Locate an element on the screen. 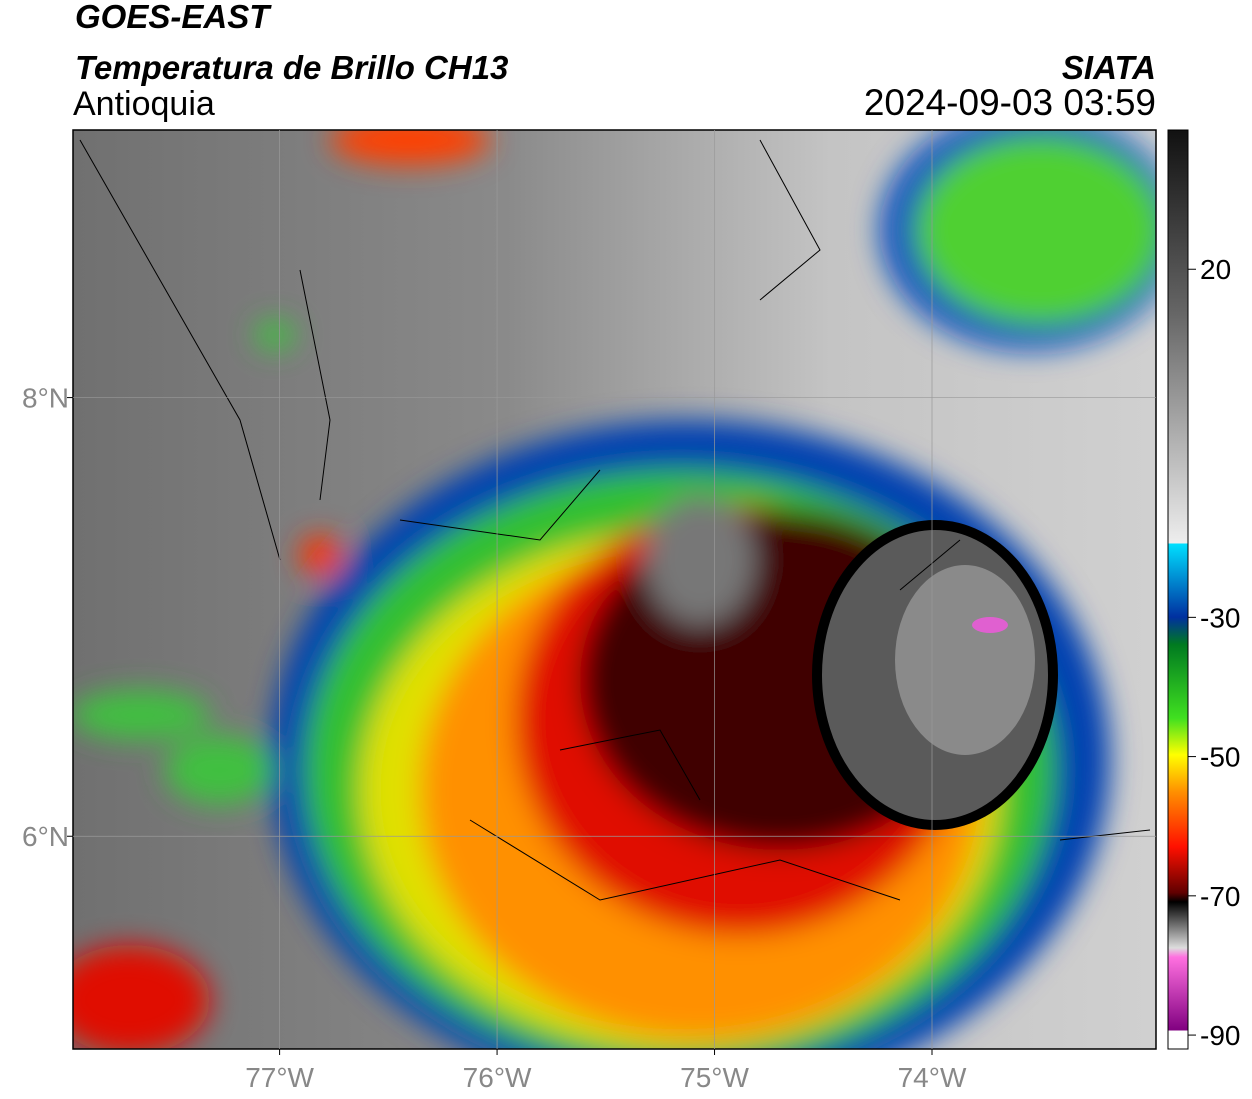 The image size is (1252, 1099). x-tick-label: 77°W is located at coordinates (279, 1077).